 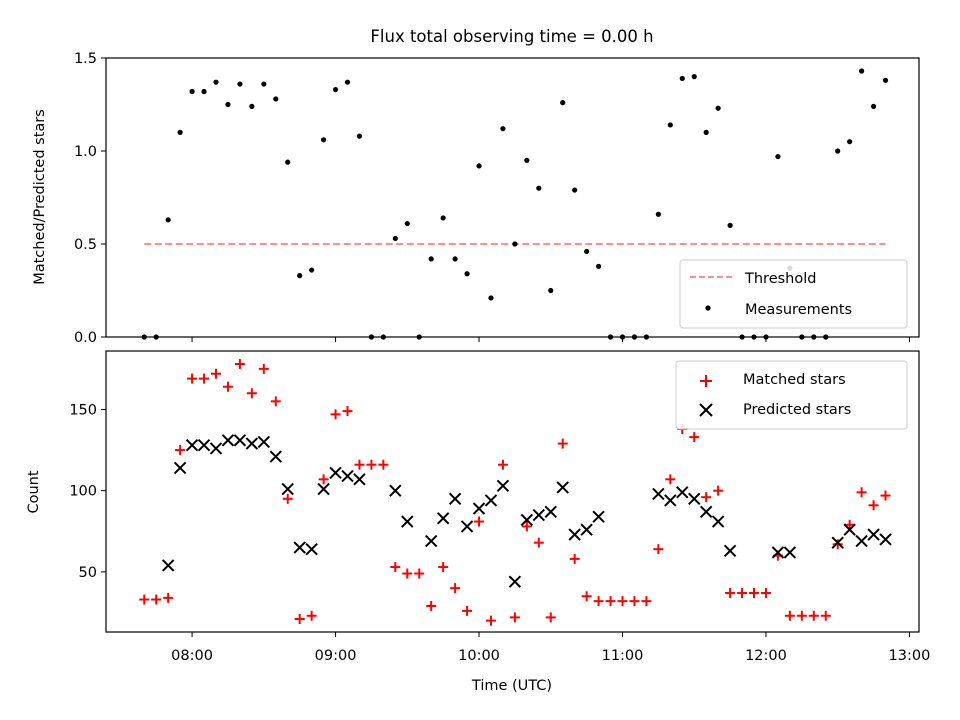 What do you see at coordinates (88, 573) in the screenshot?
I see `bottom-y-tick-label: 50` at bounding box center [88, 573].